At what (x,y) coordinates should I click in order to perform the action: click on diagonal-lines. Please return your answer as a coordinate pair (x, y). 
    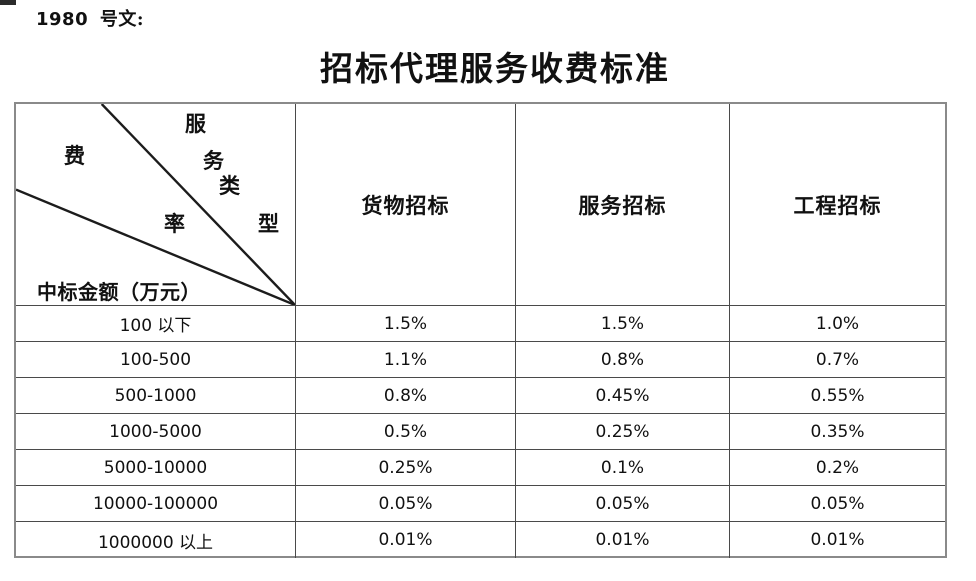
    Looking at the image, I should click on (155, 204).